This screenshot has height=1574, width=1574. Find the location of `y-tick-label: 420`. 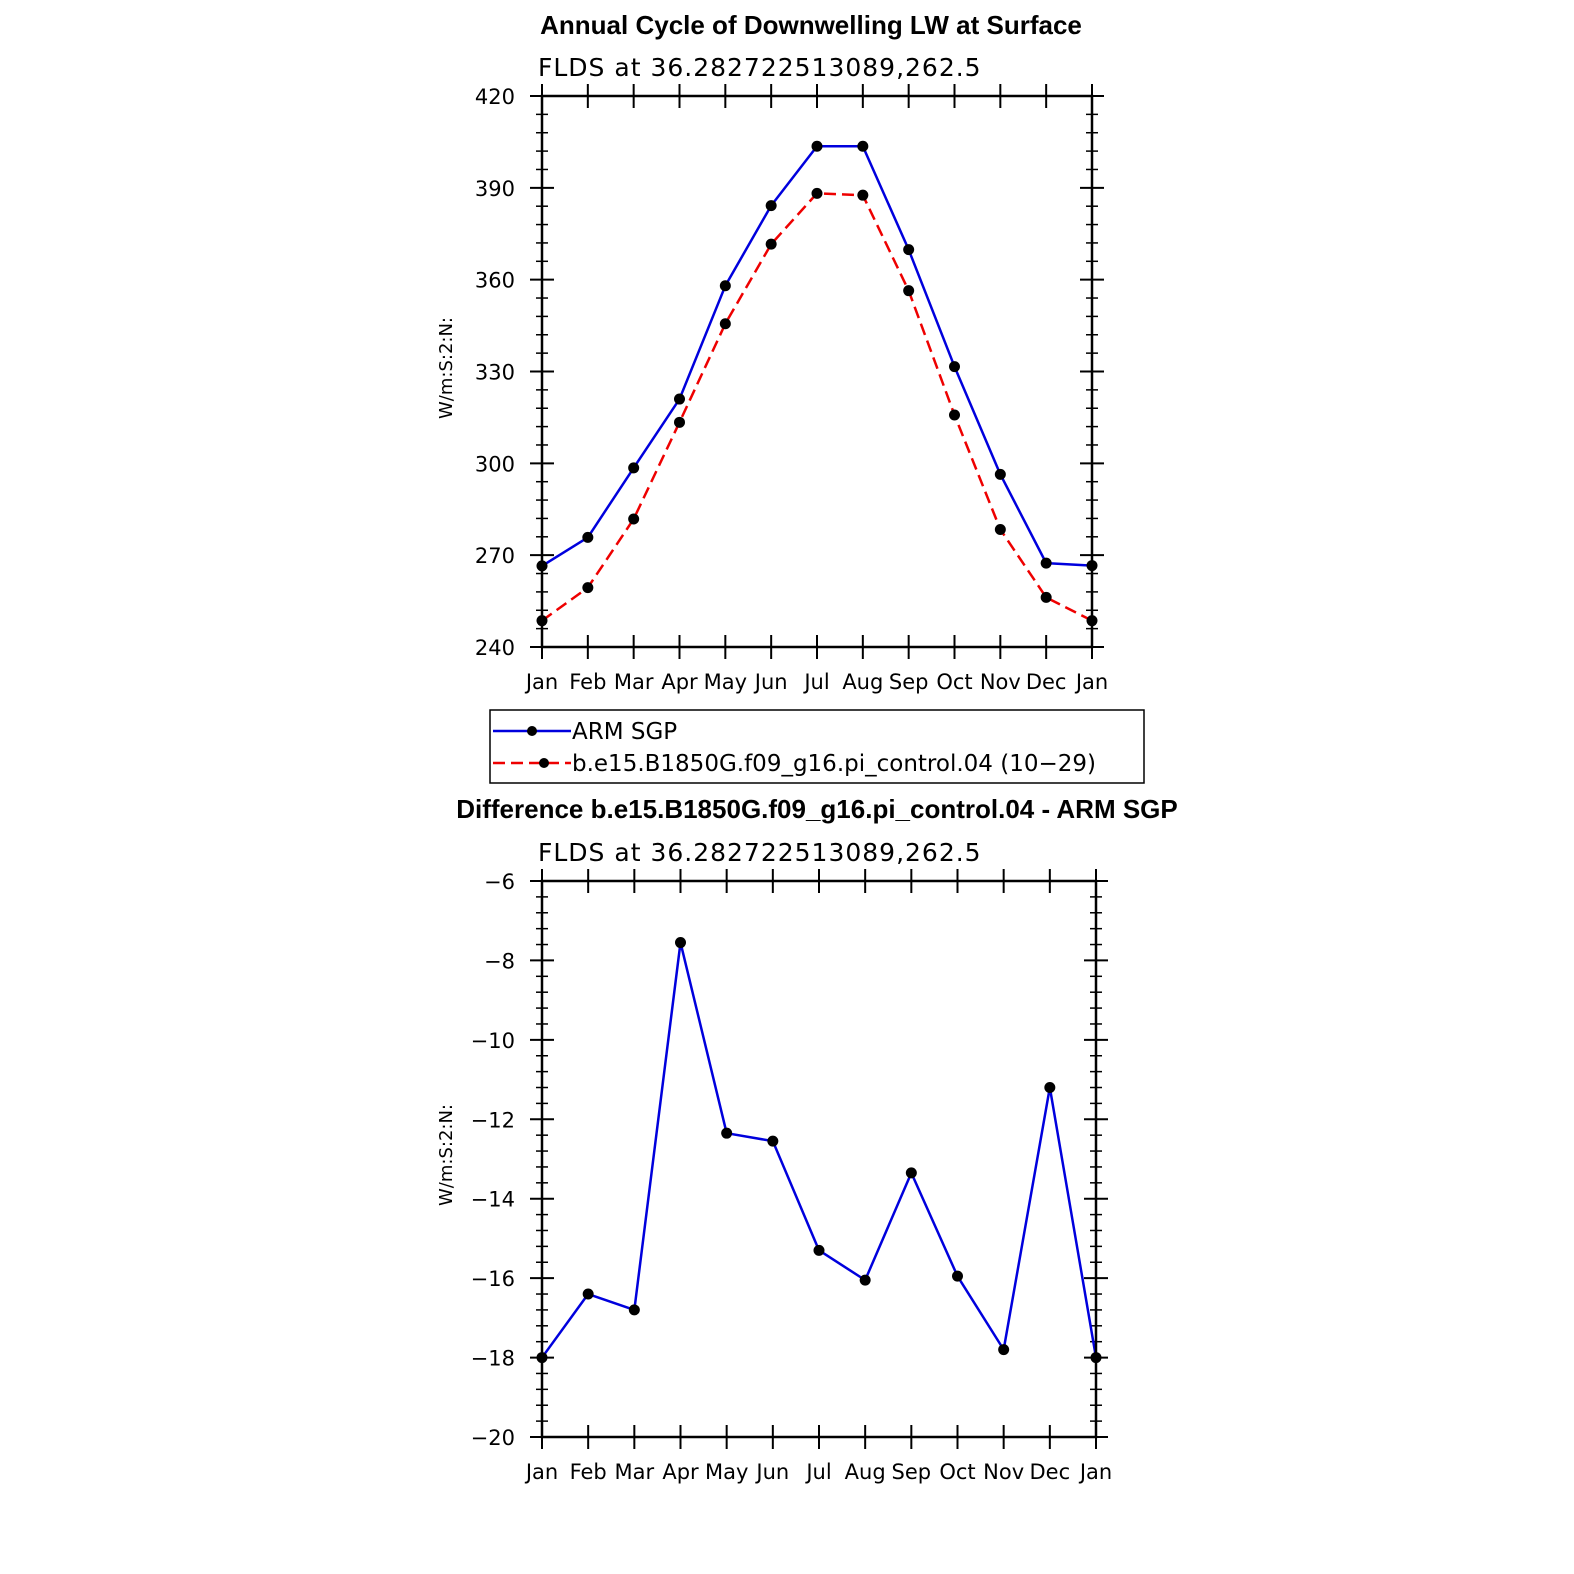

y-tick-label: 420 is located at coordinates (495, 97).